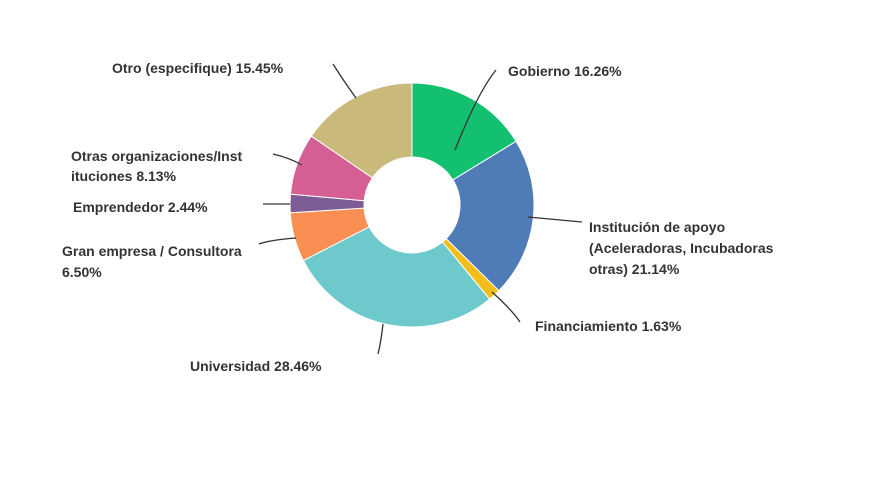 The image size is (869, 486). What do you see at coordinates (681, 248) in the screenshot?
I see `slice-label-institucion-line2: (Aceleradoras, Incubadoras` at bounding box center [681, 248].